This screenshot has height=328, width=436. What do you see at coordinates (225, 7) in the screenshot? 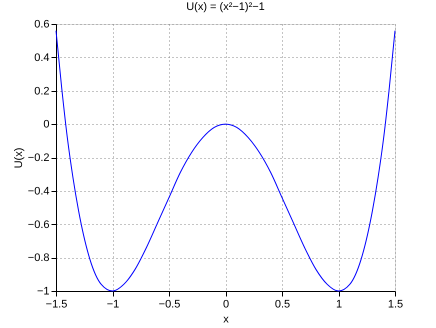
I see `chart-title: U(x) = (x²−1)²−1` at bounding box center [225, 7].